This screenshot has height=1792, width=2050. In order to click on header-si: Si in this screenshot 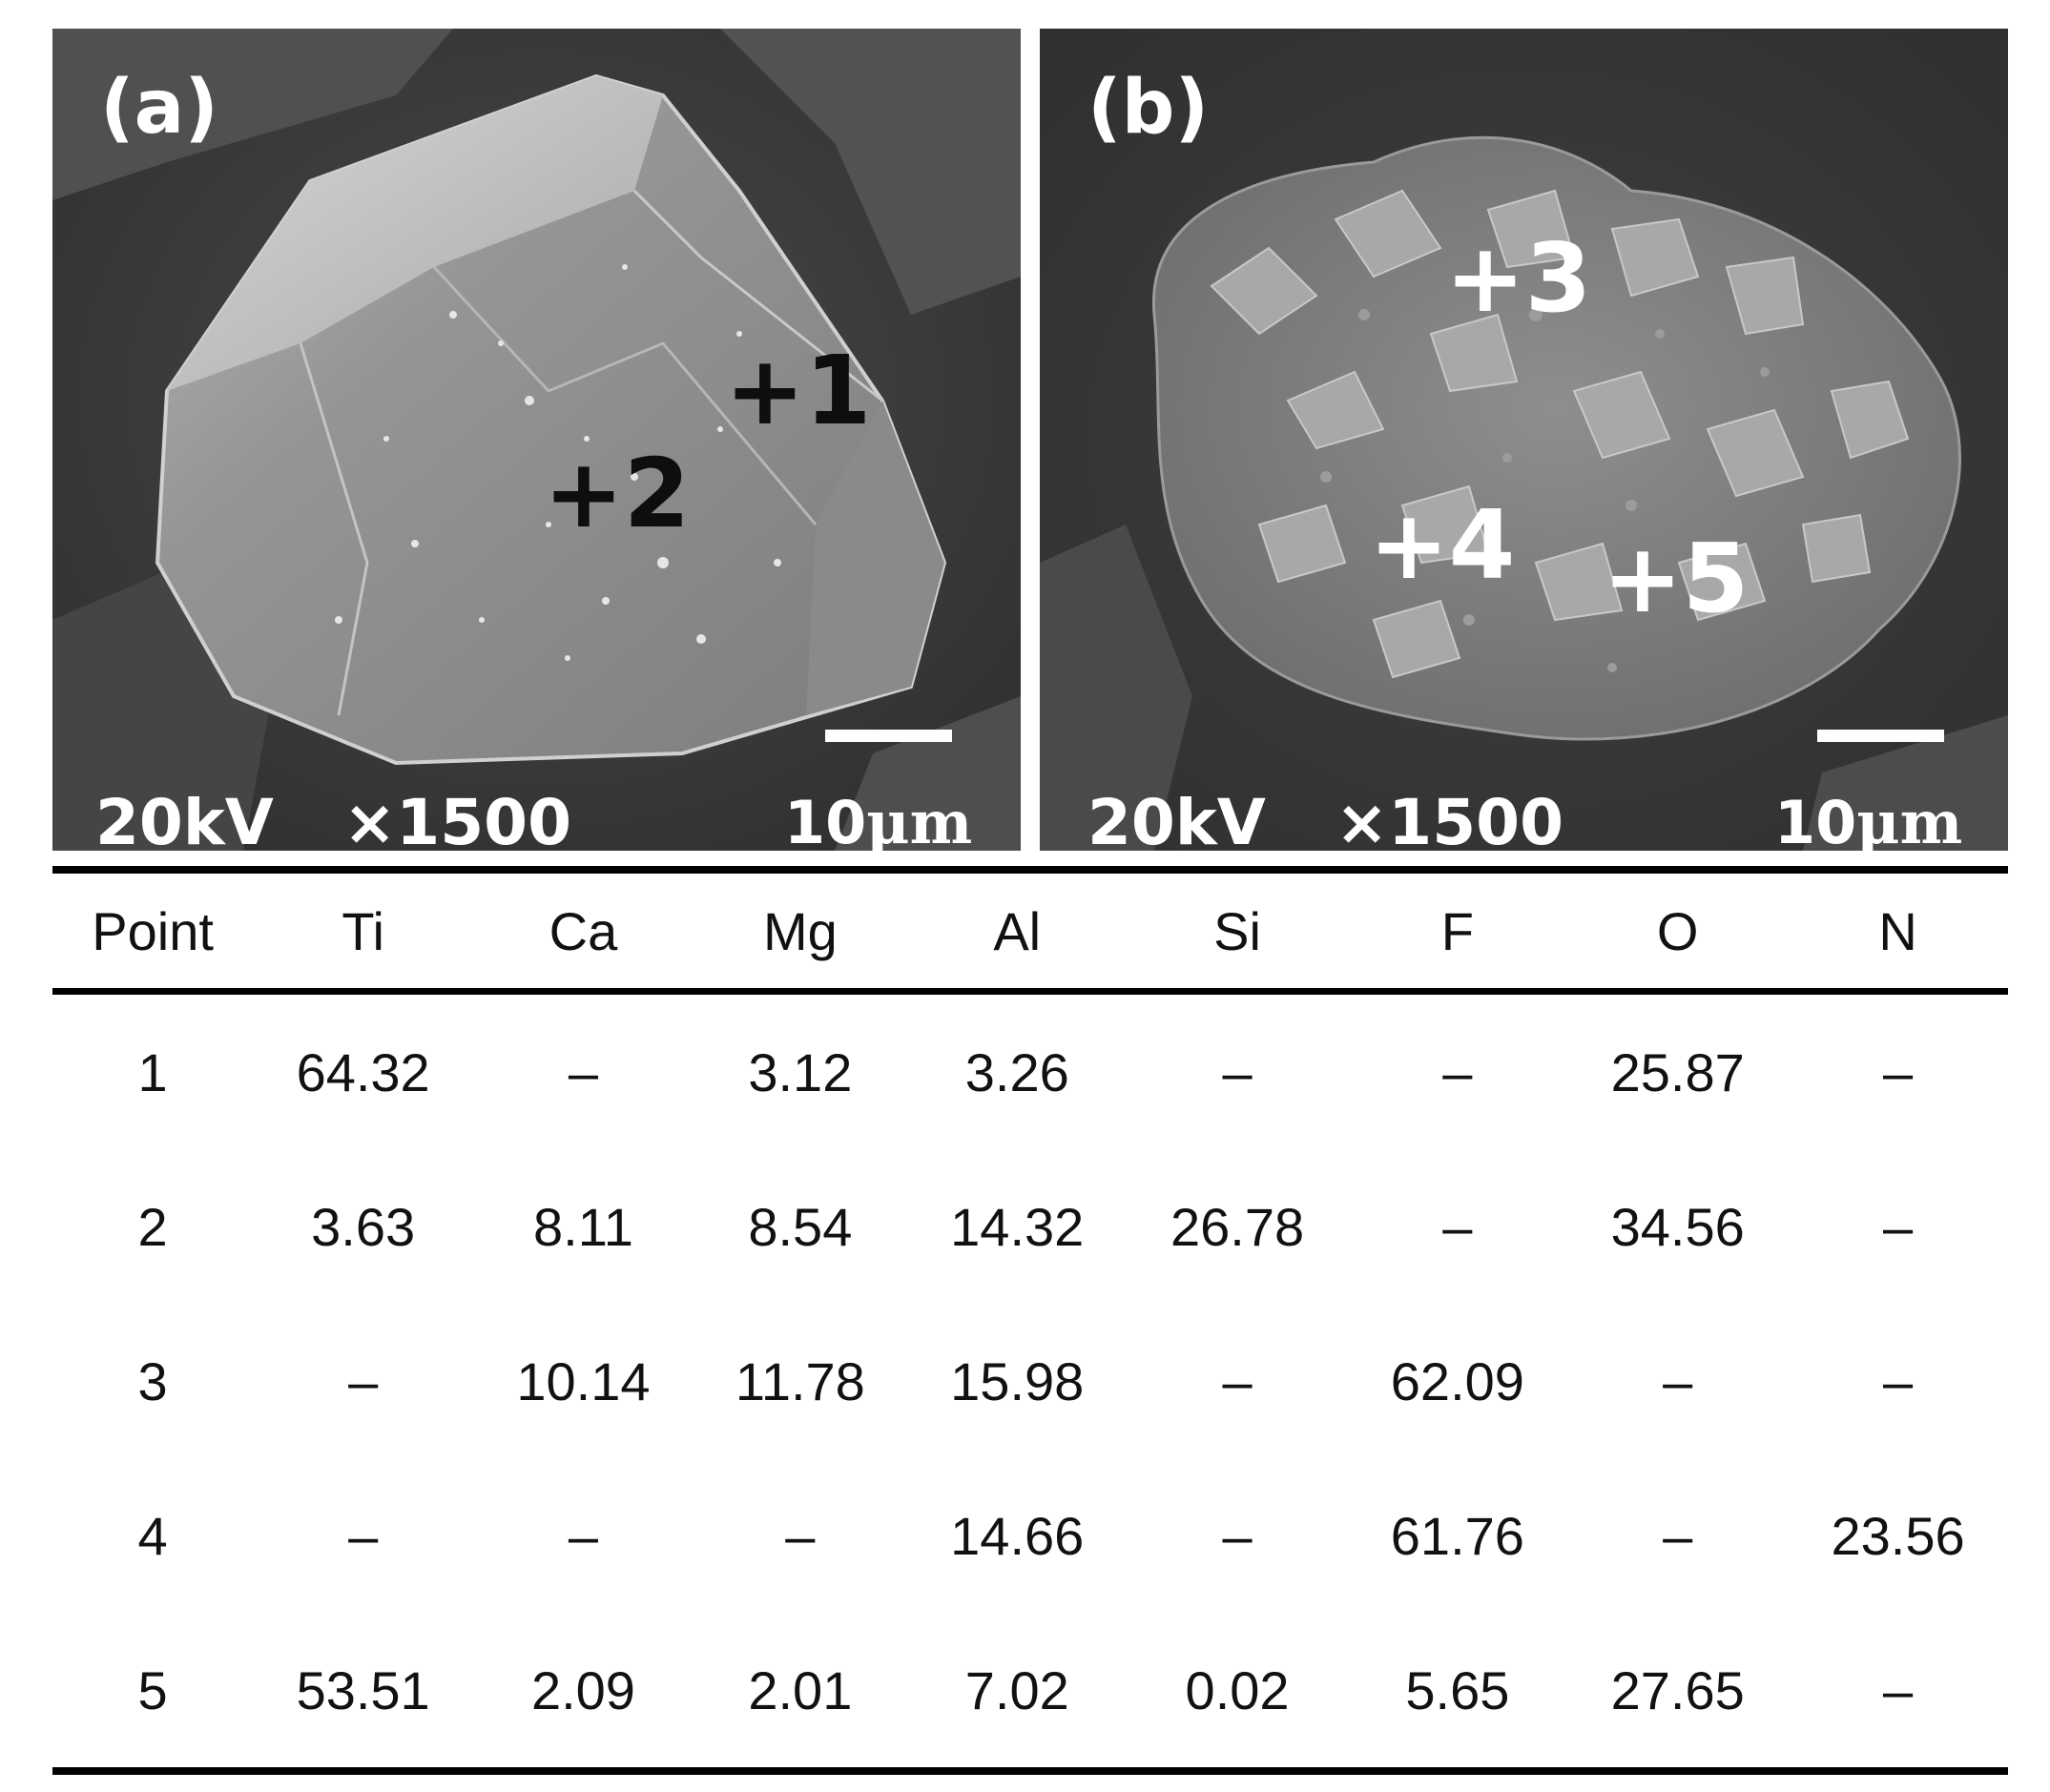, I will do `click(1237, 930)`.